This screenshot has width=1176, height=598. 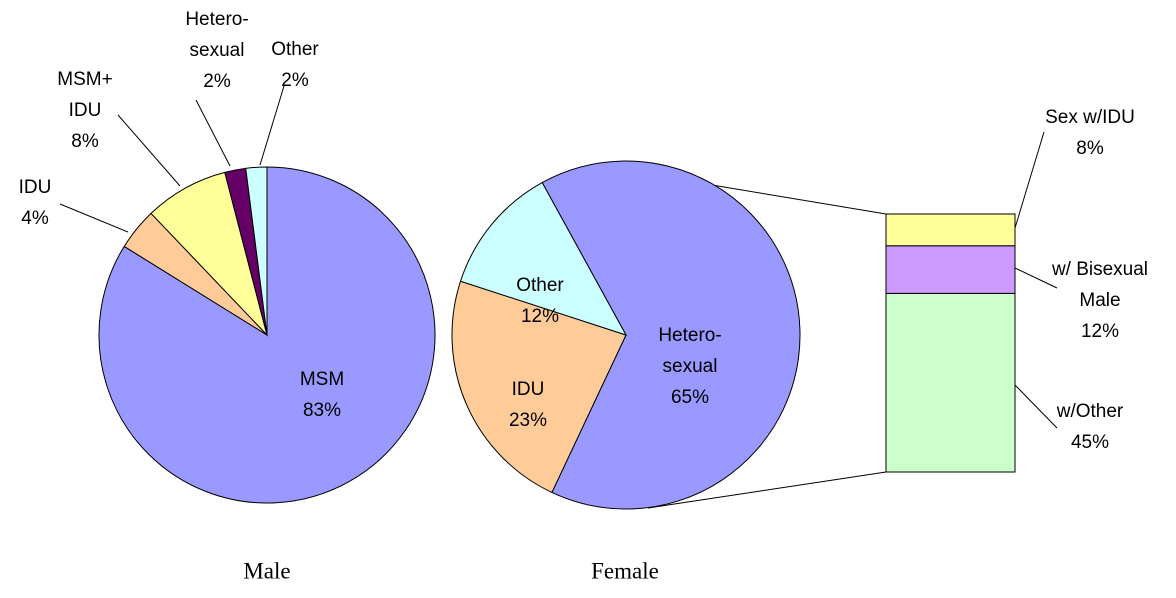 What do you see at coordinates (322, 410) in the screenshot?
I see `data-label: 83%` at bounding box center [322, 410].